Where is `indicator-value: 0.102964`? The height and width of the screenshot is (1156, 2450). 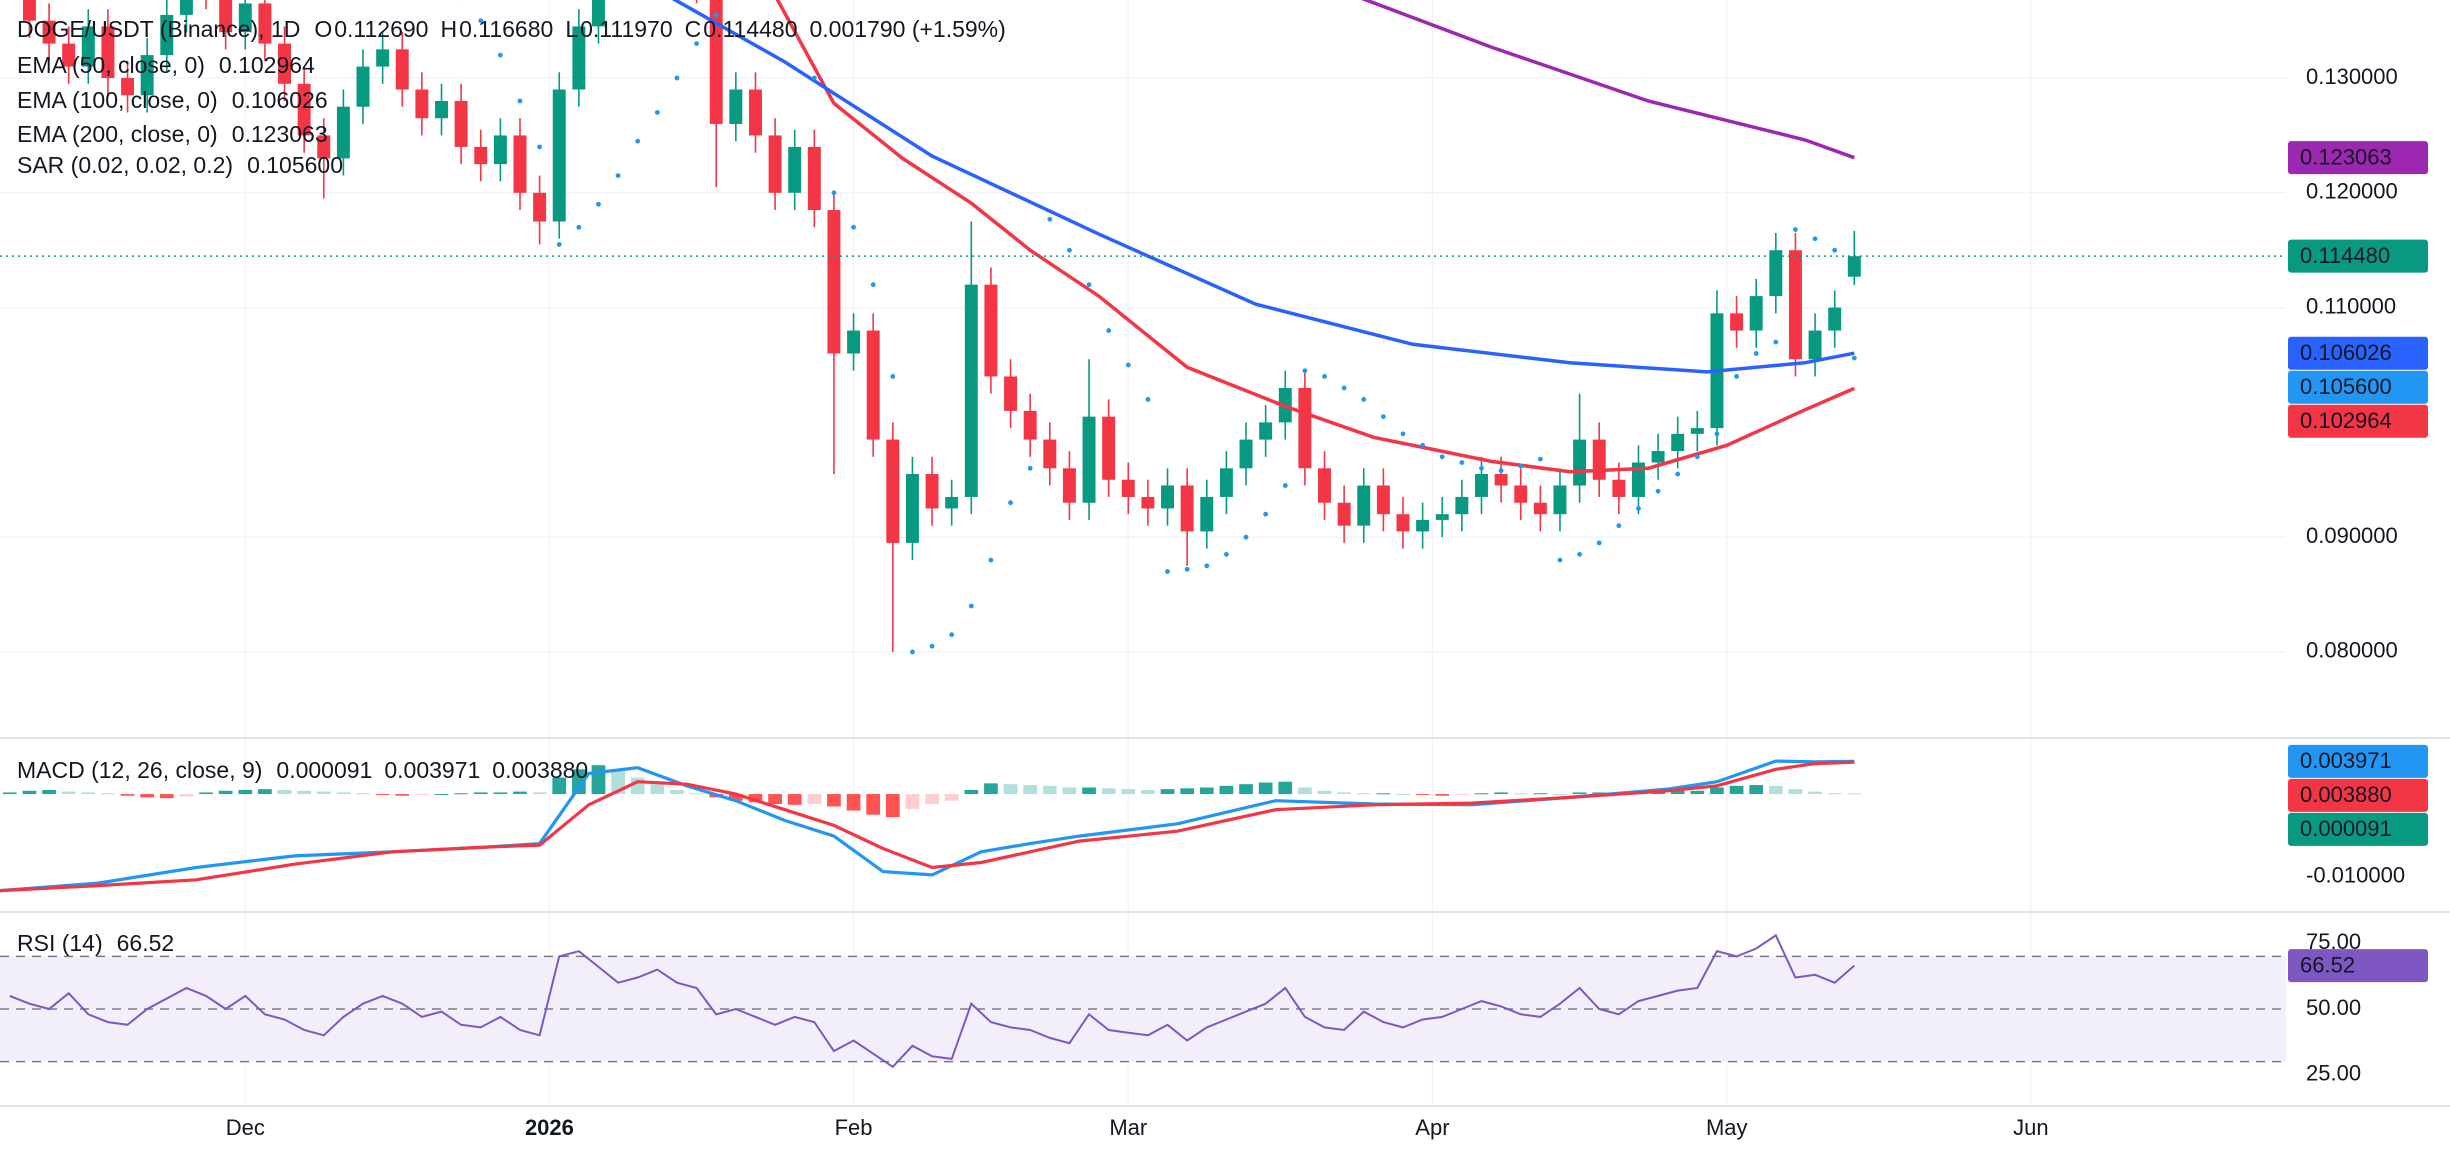 indicator-value: 0.102964 is located at coordinates (267, 65).